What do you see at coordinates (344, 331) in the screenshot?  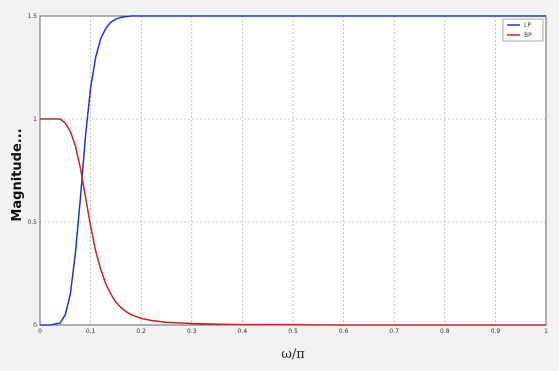 I see `x-tick-label: 0.6` at bounding box center [344, 331].